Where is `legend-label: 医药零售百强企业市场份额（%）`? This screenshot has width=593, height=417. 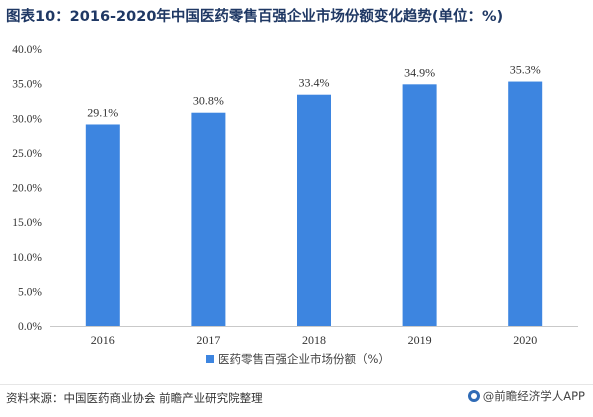 legend-label: 医药零售百强企业市场份额（%） is located at coordinates (304, 359).